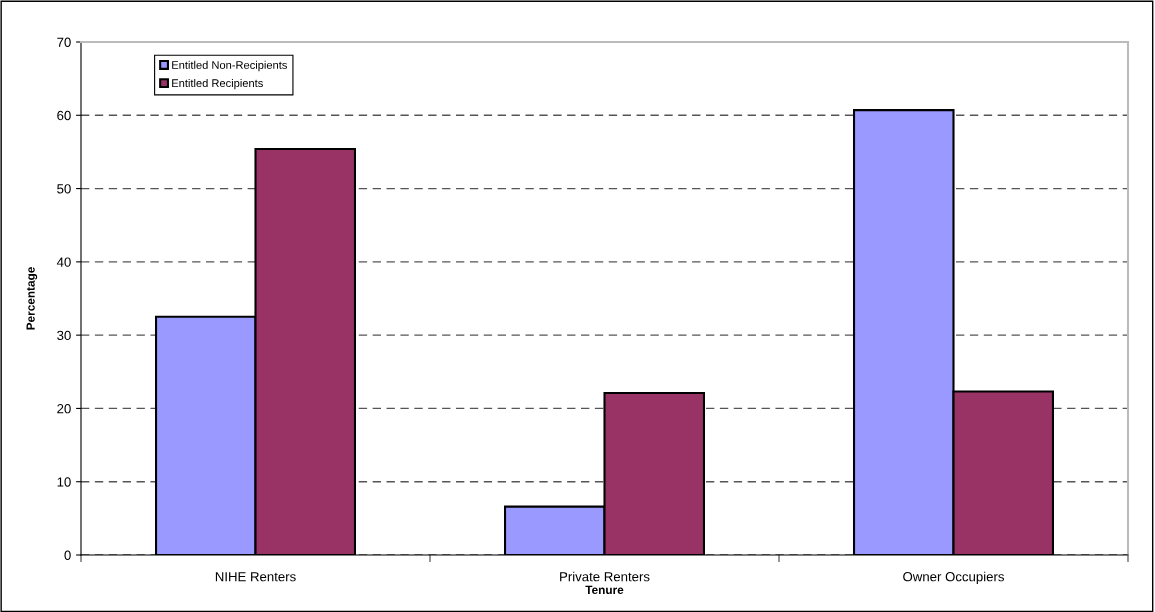  I want to click on y-tick-label: 70, so click(64, 42).